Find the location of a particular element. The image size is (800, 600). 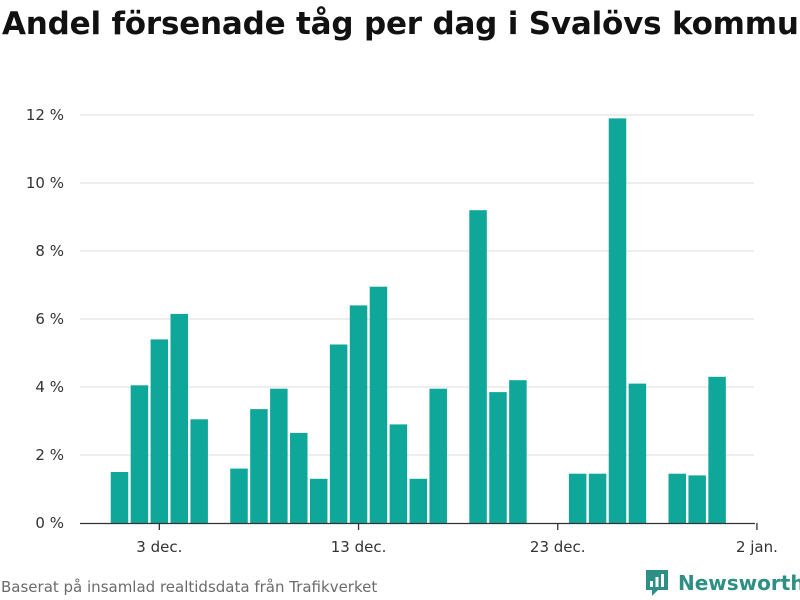

y-axis-labels: 0 % 2 % 4 % 6 % 8 % 10 % 12 % is located at coordinates (45, 319).